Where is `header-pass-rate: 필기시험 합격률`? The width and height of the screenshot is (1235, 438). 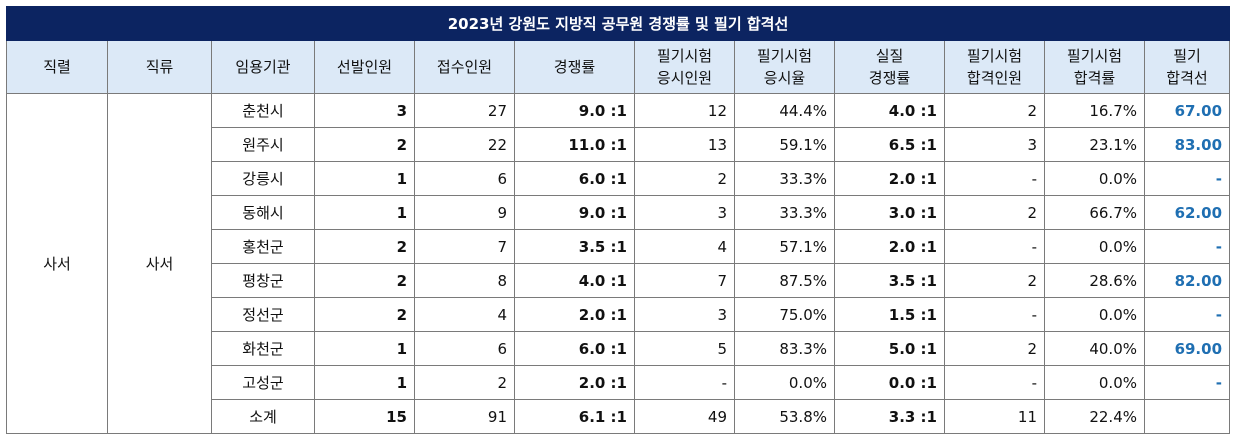
header-pass-rate: 필기시험 합격률 is located at coordinates (1094, 67).